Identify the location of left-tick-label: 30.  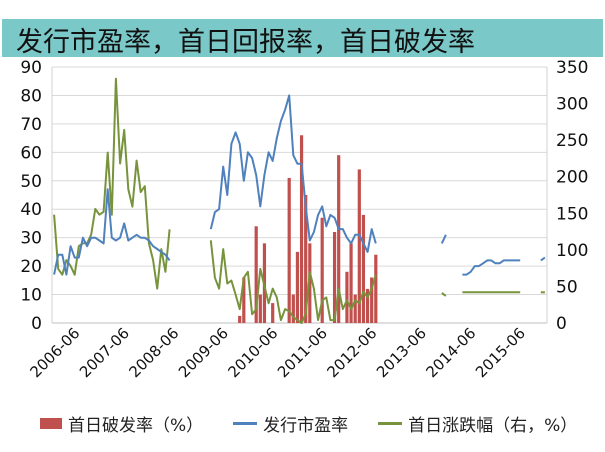
(31, 239).